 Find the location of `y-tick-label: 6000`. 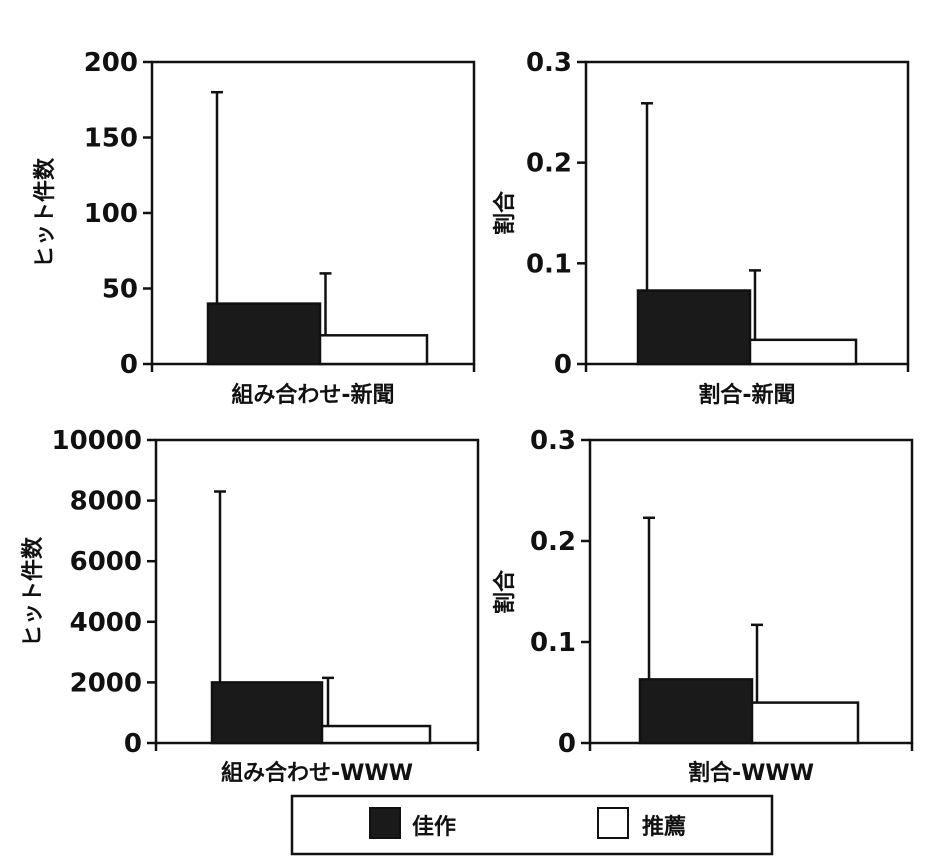

y-tick-label: 6000 is located at coordinates (106, 562).